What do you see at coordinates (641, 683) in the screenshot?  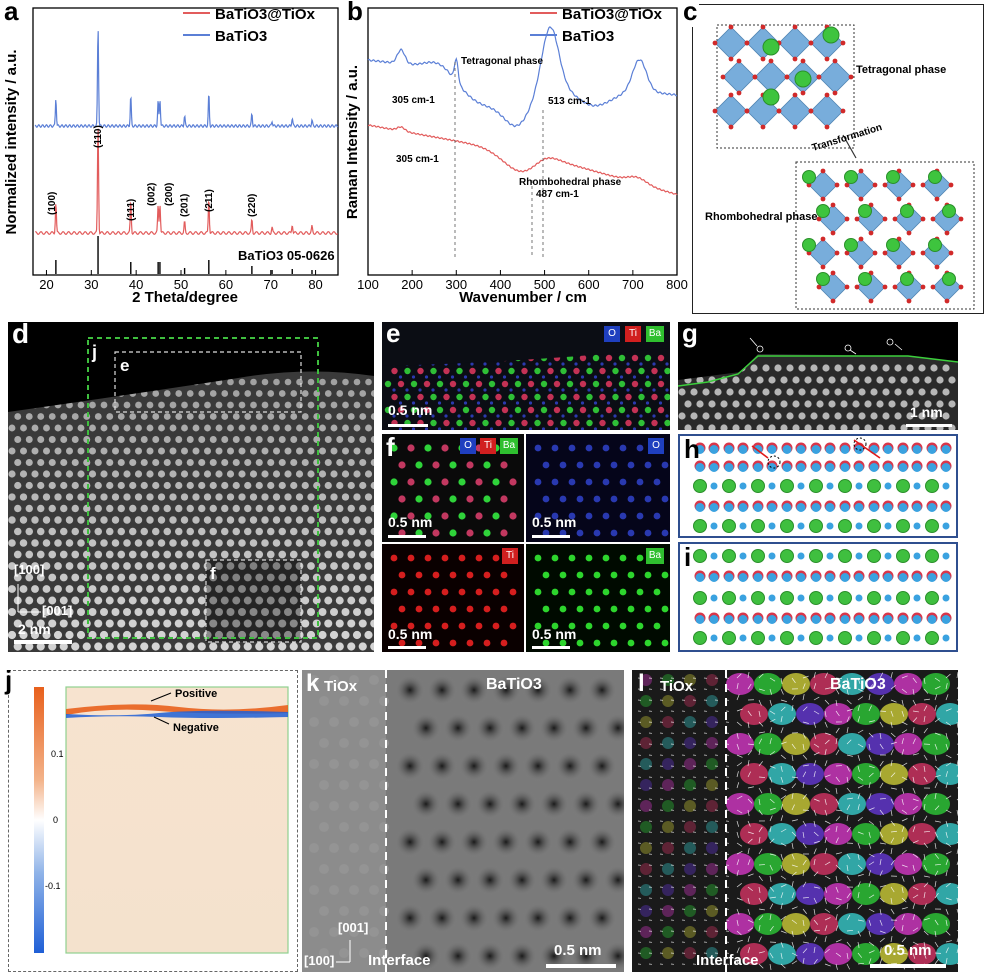 I see `panel-l-label: l` at bounding box center [641, 683].